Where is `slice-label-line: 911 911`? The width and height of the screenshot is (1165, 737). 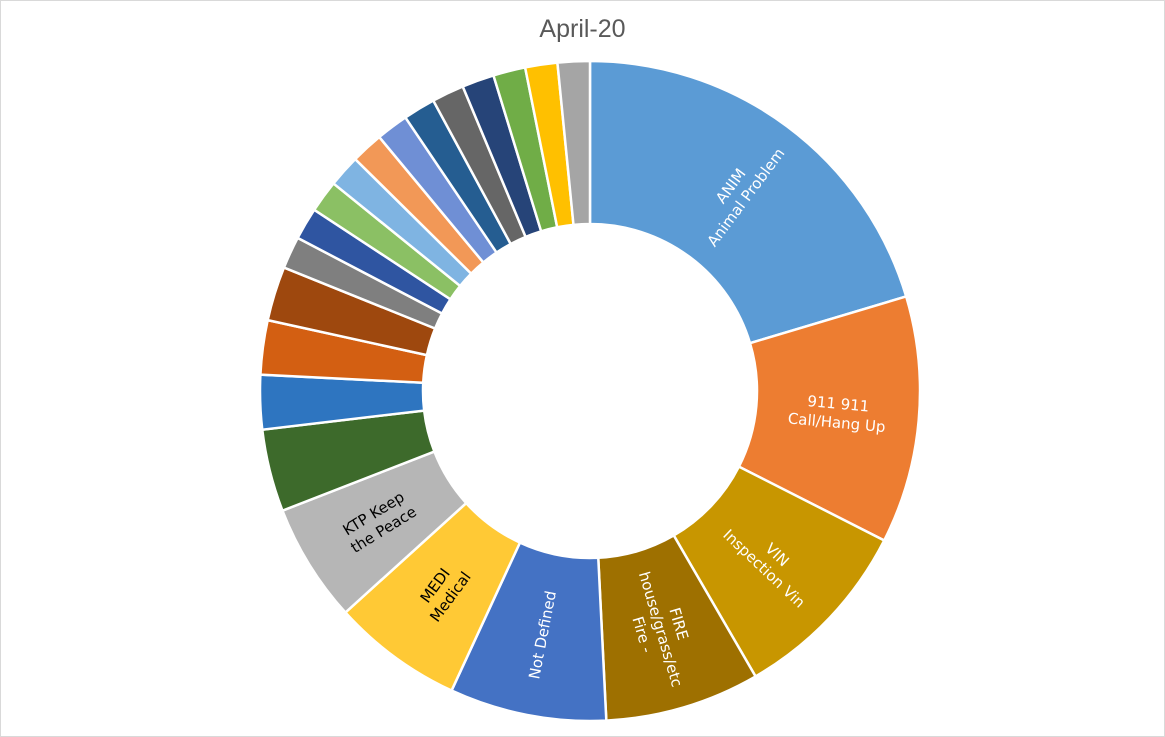 slice-label-line: 911 911 is located at coordinates (838, 403).